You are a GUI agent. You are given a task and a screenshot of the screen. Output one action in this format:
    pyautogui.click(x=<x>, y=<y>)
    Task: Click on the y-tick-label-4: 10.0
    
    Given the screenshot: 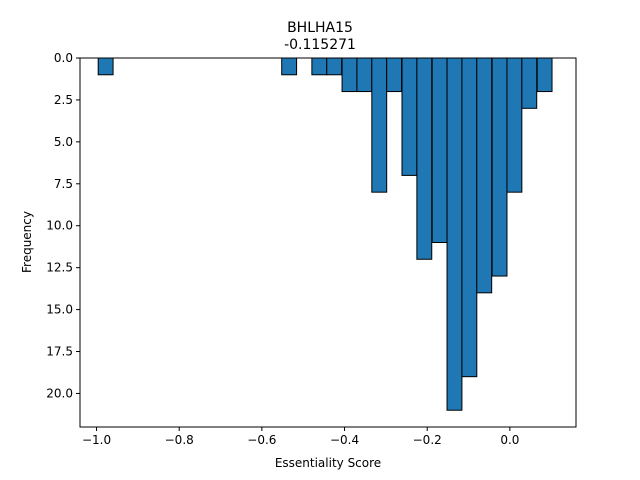 What is the action you would take?
    pyautogui.click(x=59, y=226)
    